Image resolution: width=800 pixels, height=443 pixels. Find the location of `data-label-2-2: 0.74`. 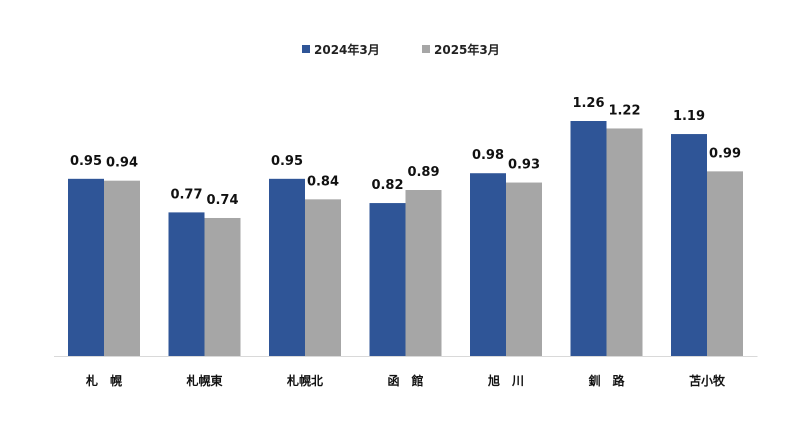

data-label-2-2: 0.74 is located at coordinates (222, 200).